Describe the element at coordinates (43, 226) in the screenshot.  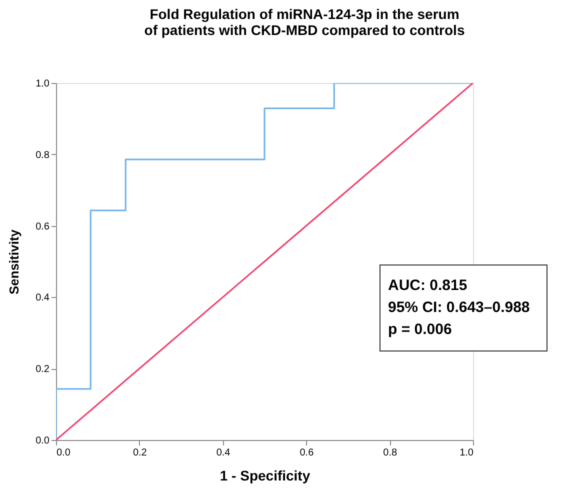
I see `y-tick-label: 0.6` at that location.